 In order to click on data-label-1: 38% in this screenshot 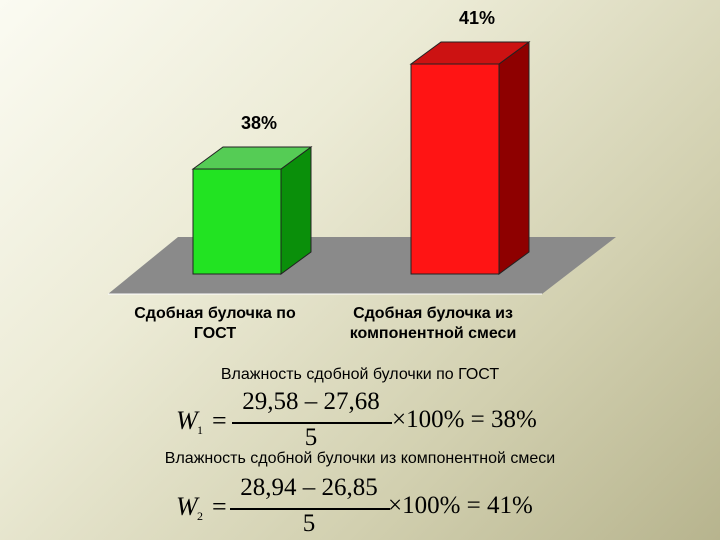, I will do `click(259, 123)`.